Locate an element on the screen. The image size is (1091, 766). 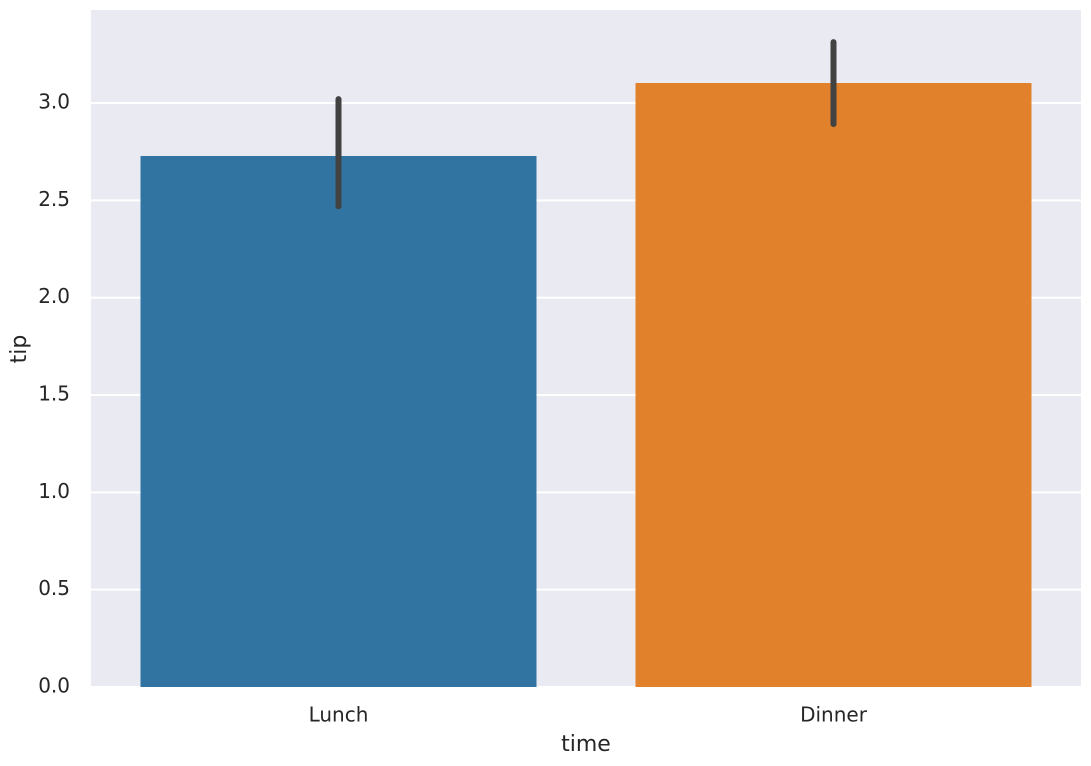
y-tick-label: 0.0 is located at coordinates (54, 686).